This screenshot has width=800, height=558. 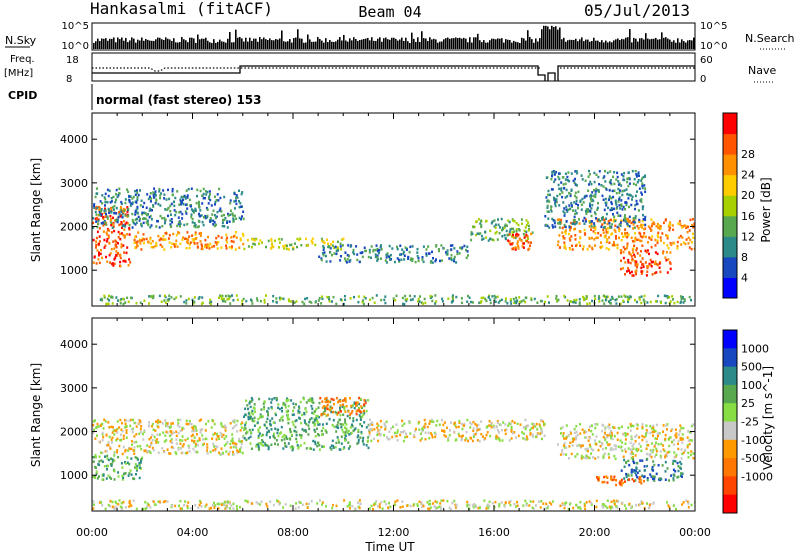 I want to click on colorbar-tick-label: -500, so click(x=753, y=458).